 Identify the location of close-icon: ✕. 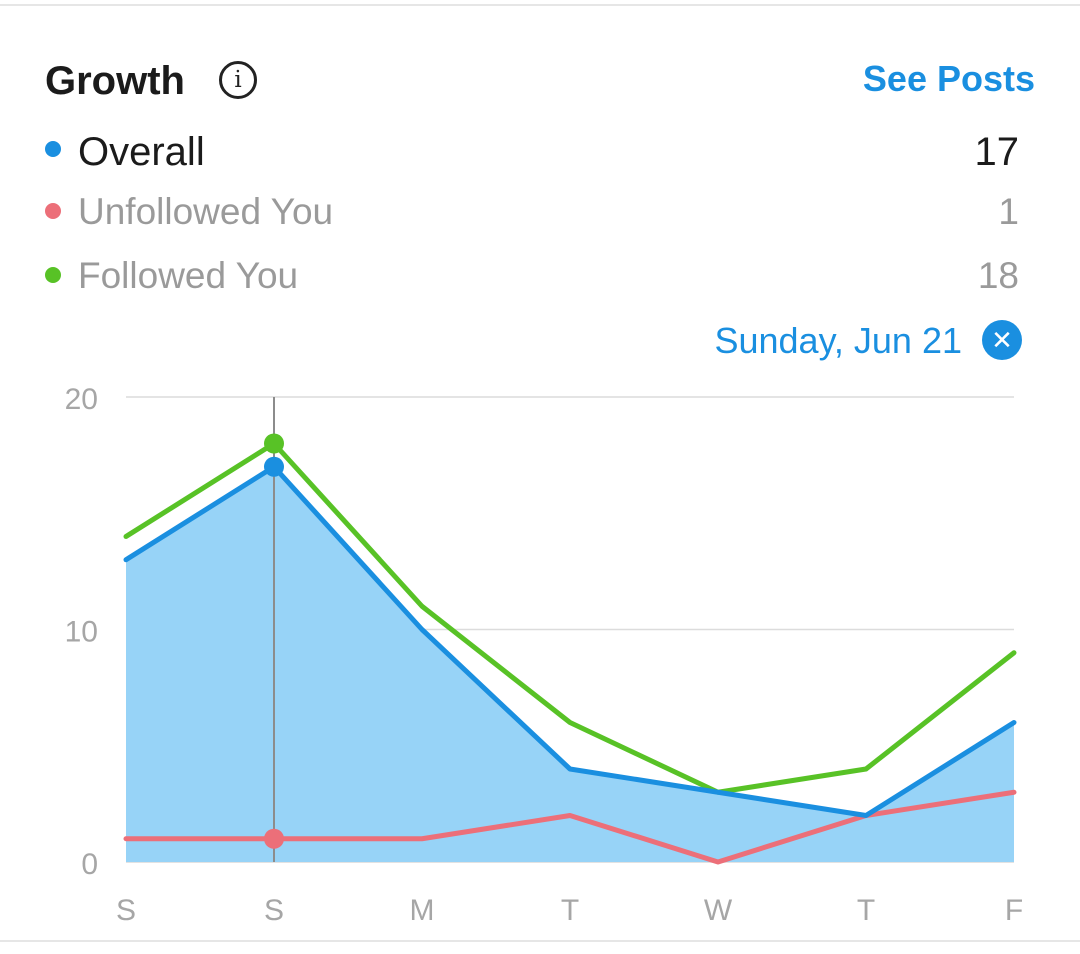
(1002, 340).